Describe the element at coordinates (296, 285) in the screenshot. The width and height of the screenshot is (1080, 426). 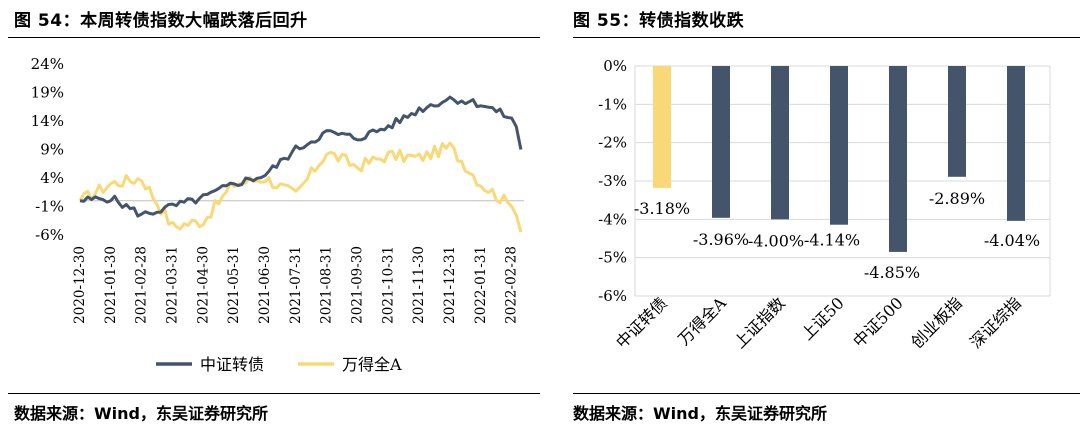
I see `x-tick-label: 2021-07-31` at that location.